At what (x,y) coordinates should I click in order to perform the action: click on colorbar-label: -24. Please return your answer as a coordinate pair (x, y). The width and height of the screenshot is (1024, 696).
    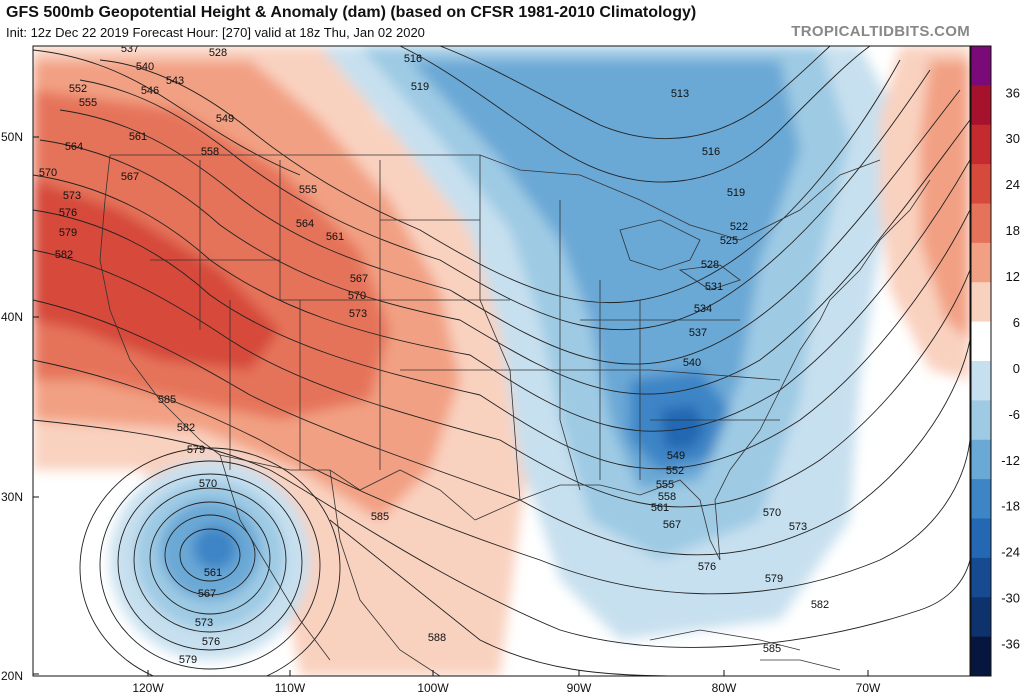
    Looking at the image, I should click on (1010, 552).